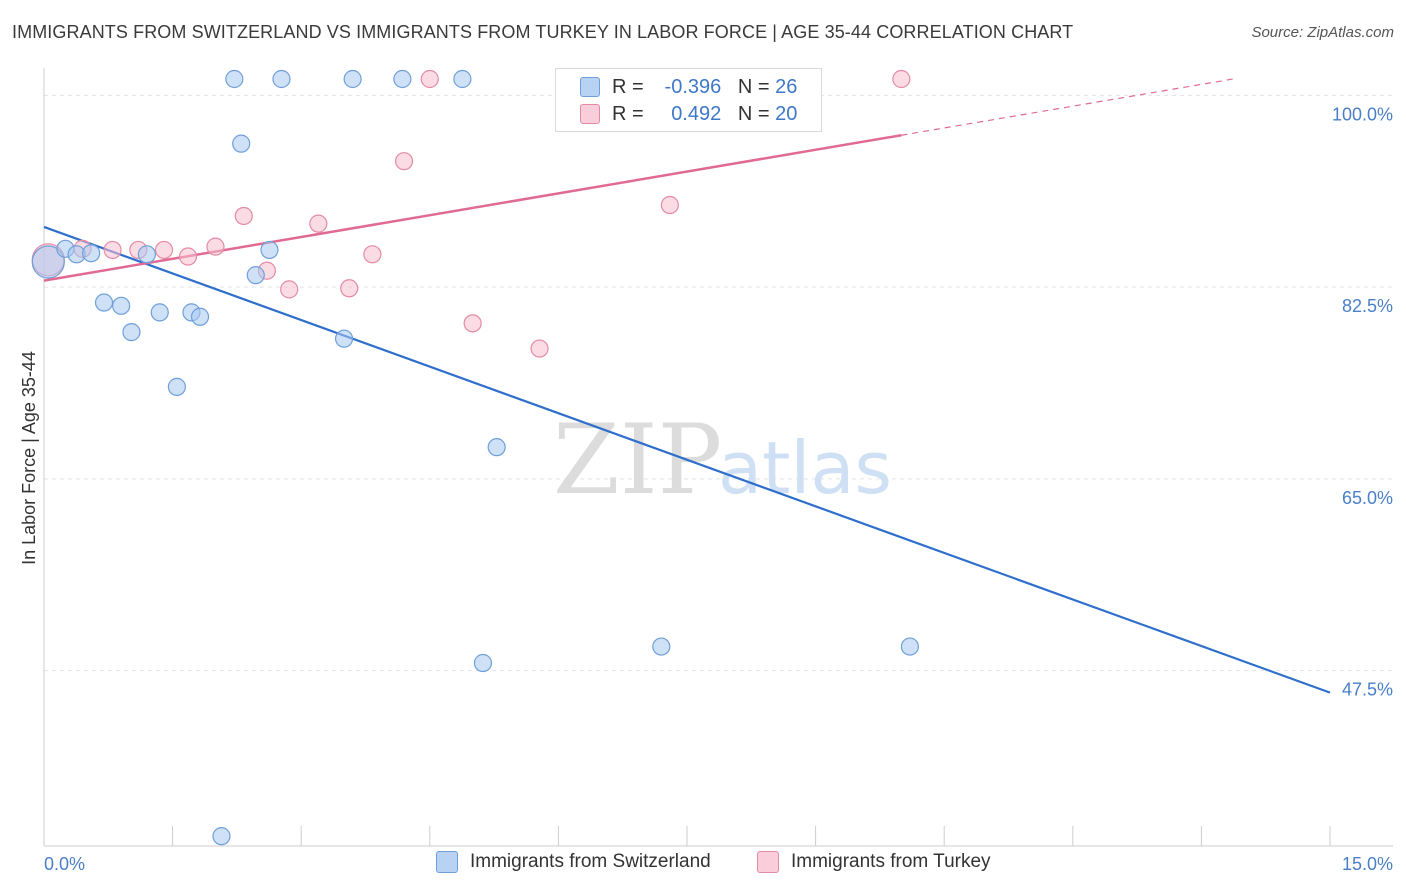  What do you see at coordinates (590, 87) in the screenshot?
I see `legend-swatch-switzerland` at bounding box center [590, 87].